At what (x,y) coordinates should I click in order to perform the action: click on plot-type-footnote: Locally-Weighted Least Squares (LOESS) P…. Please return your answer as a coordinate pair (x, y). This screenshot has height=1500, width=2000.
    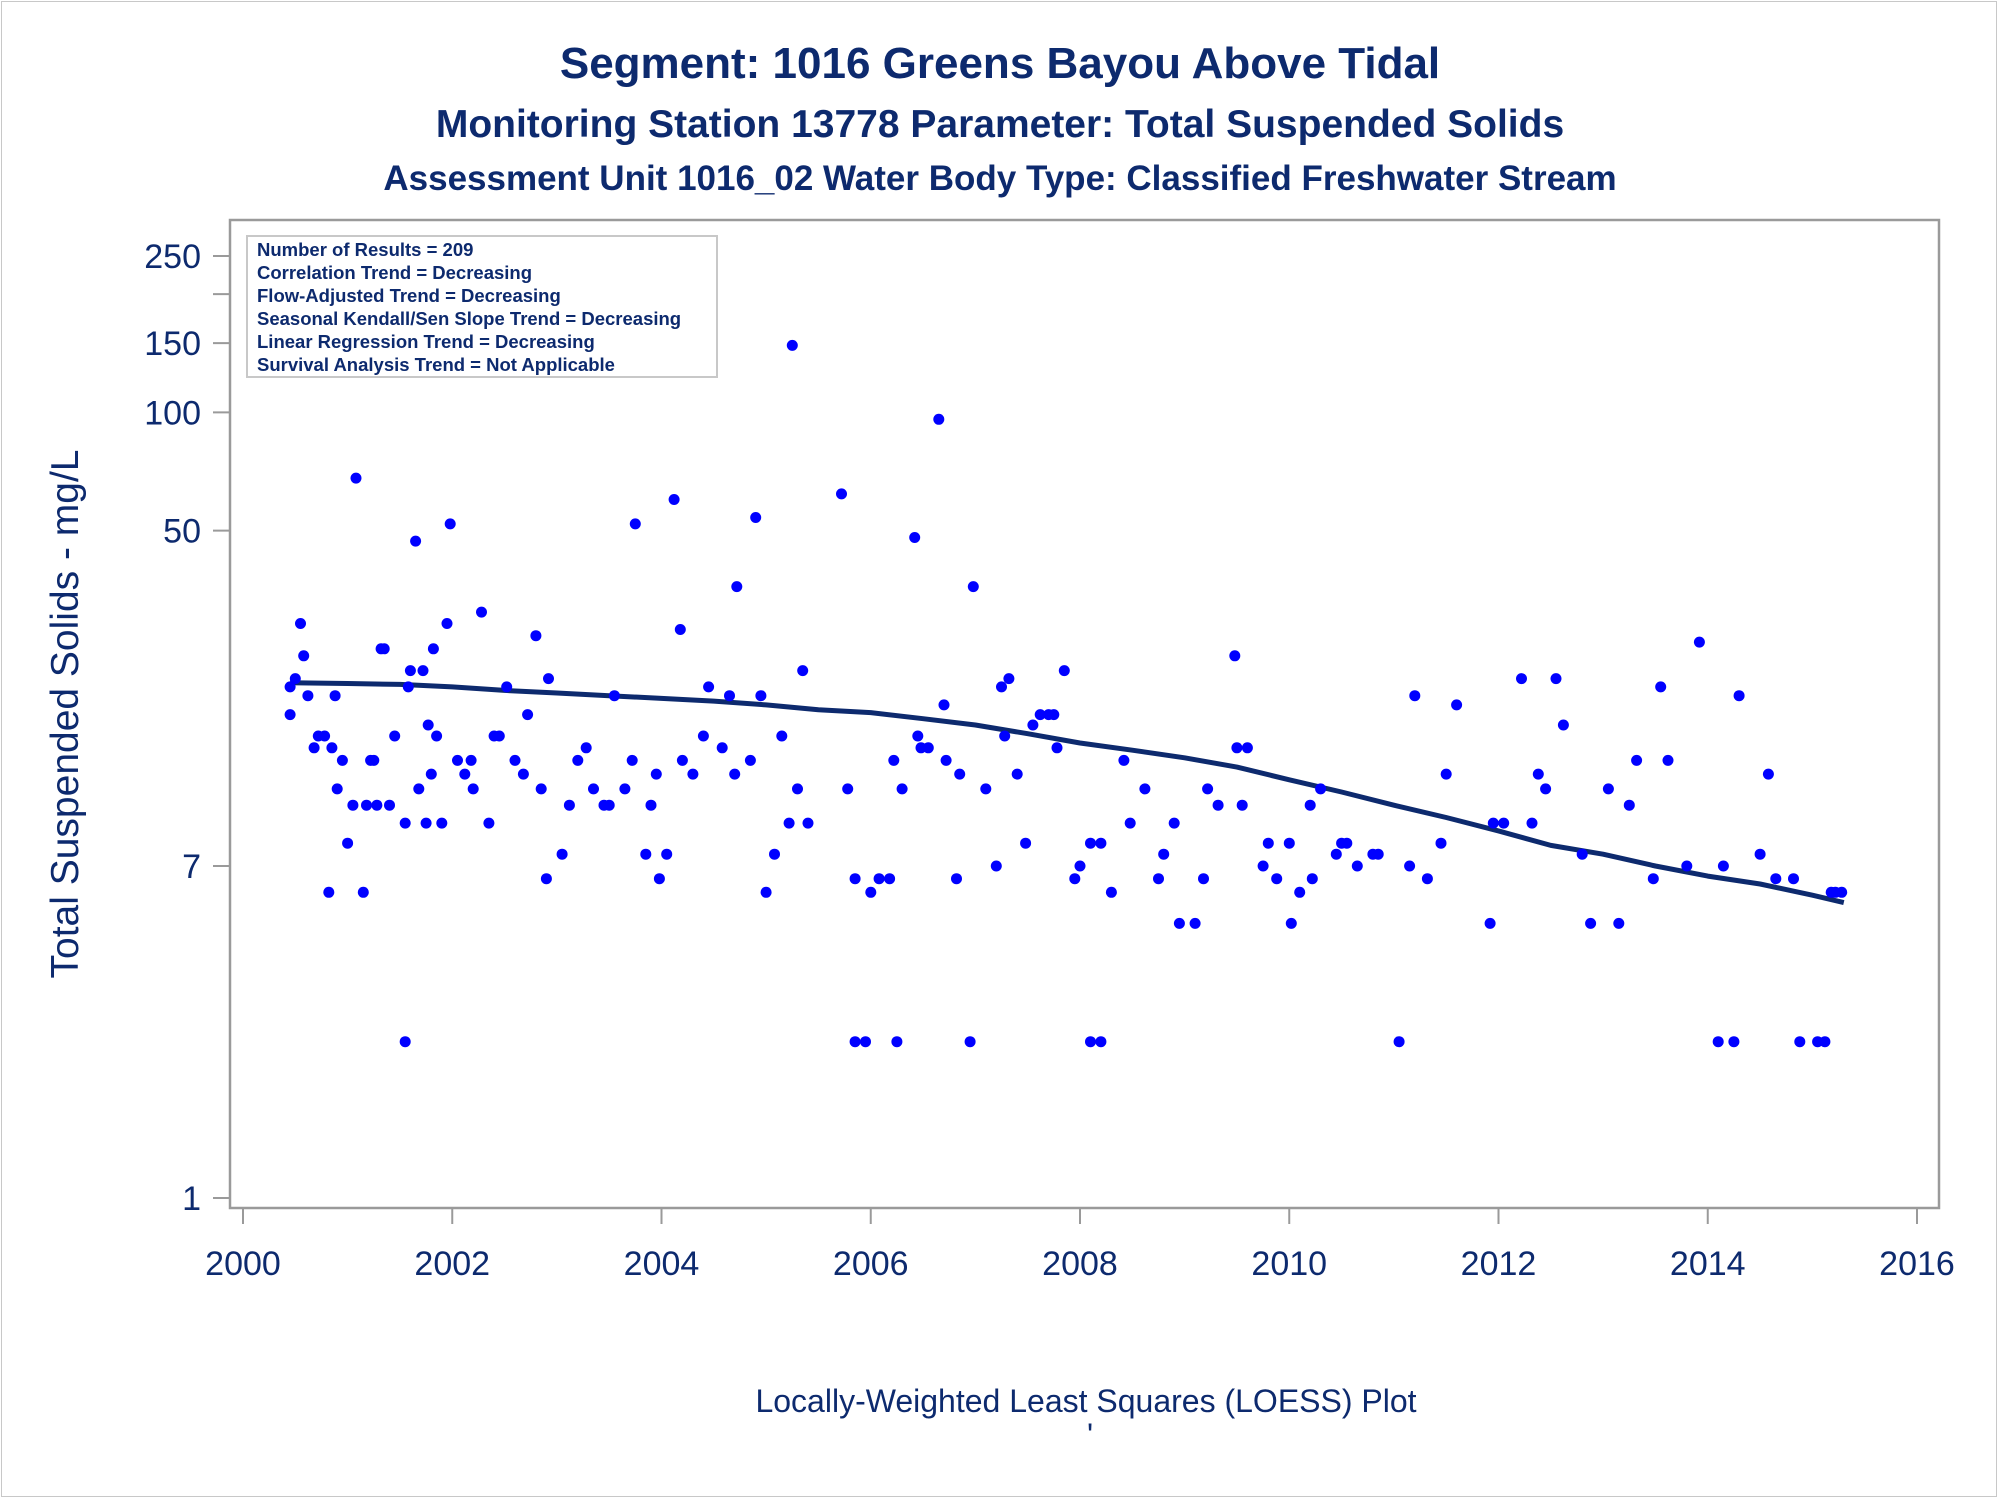
    Looking at the image, I should click on (1085, 1401).